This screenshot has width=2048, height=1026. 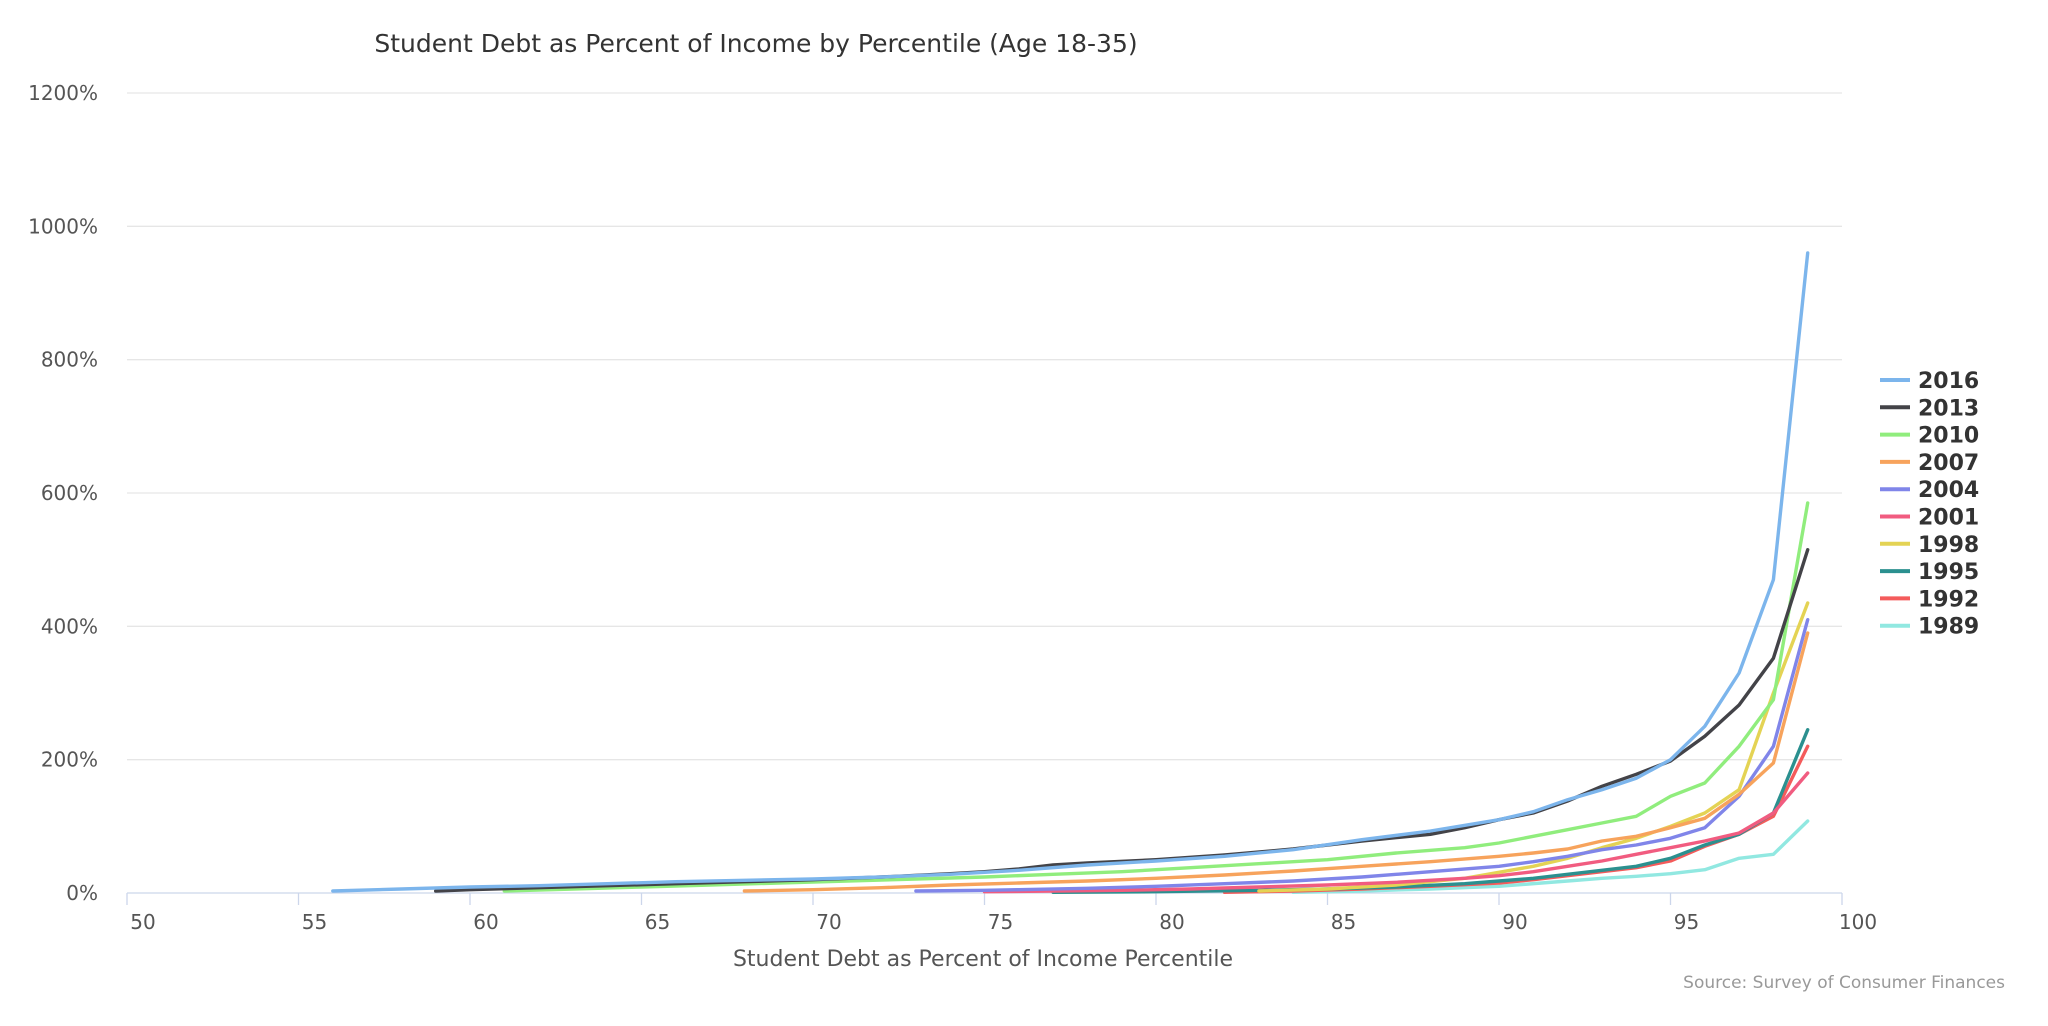 What do you see at coordinates (1948, 408) in the screenshot?
I see `legend-label: 2013` at bounding box center [1948, 408].